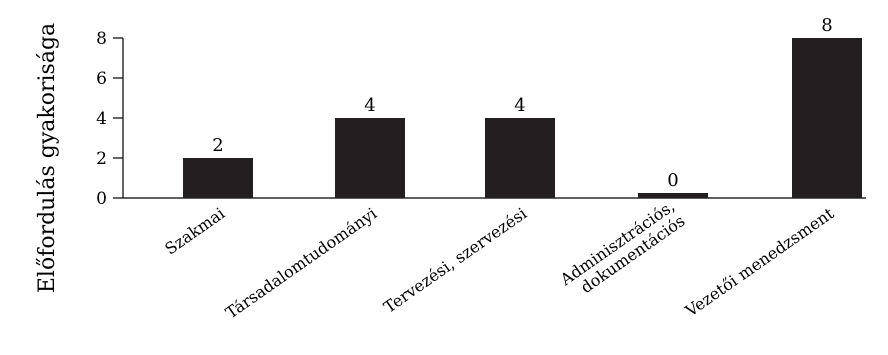  I want to click on bar-value-label: 2, so click(217, 145).